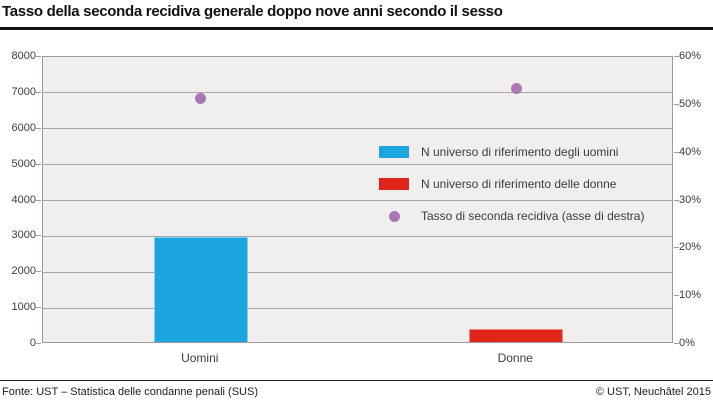  I want to click on legend-label-uomini: N universo di riferimento degli uomini, so click(520, 152).